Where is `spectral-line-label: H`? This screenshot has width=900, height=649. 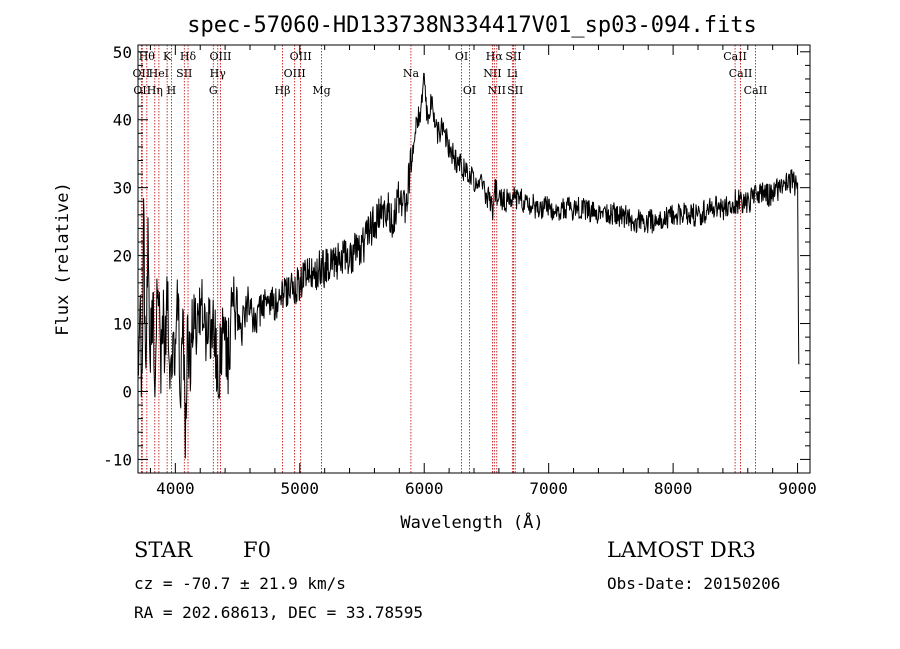
spectral-line-label: H is located at coordinates (172, 90).